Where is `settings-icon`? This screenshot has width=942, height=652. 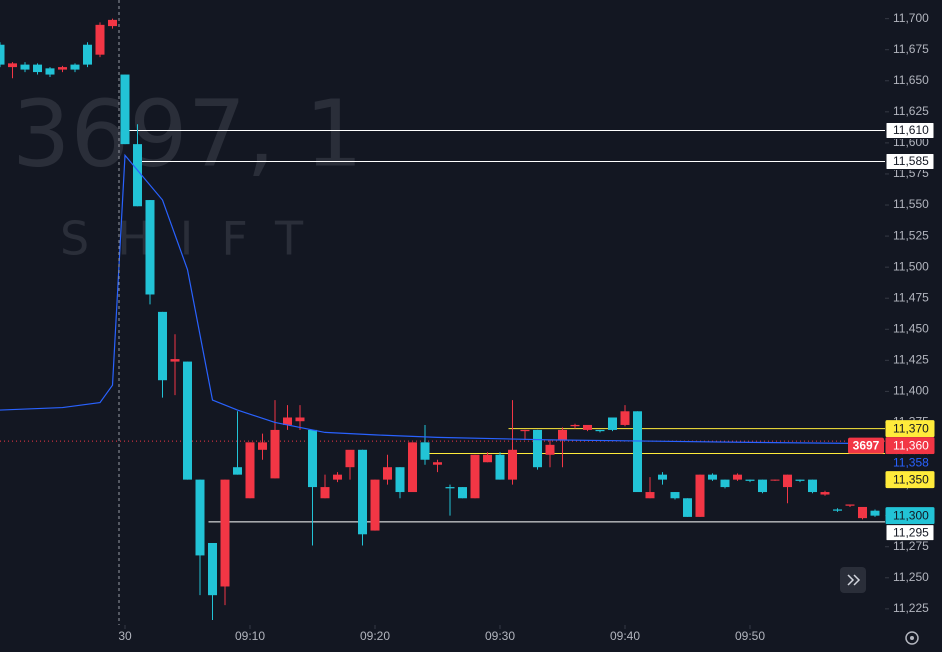
settings-icon is located at coordinates (912, 638).